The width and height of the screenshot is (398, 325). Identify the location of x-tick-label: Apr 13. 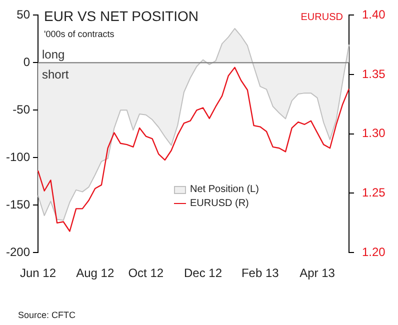
(318, 273).